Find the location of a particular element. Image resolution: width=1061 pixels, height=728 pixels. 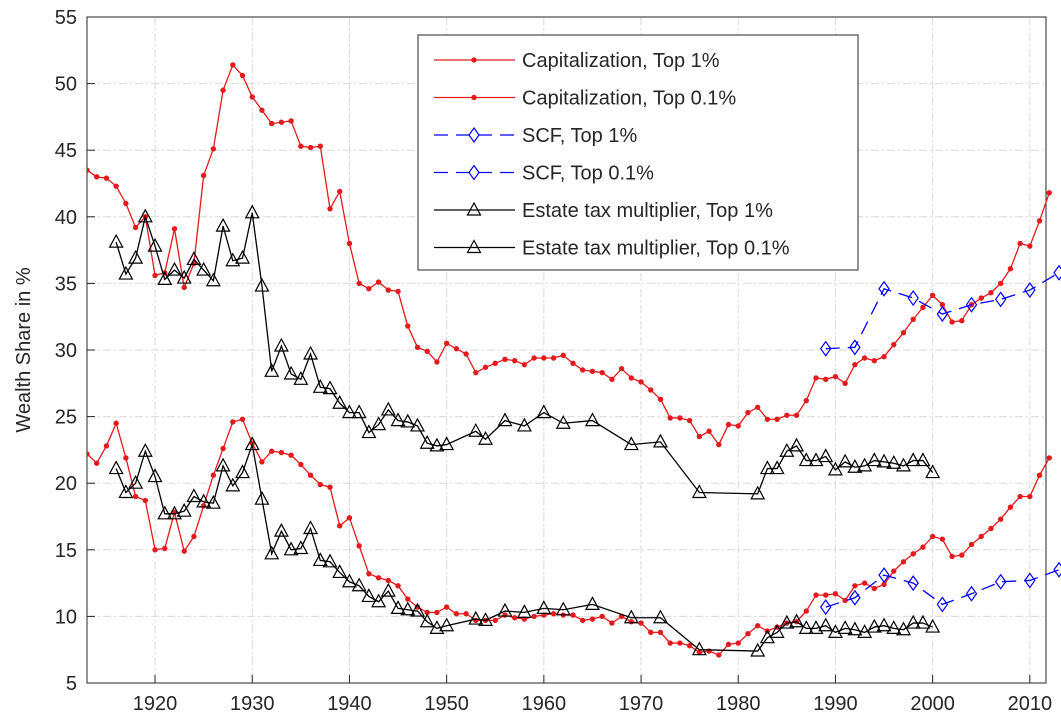

x-tick-label: 2010 is located at coordinates (1030, 704).